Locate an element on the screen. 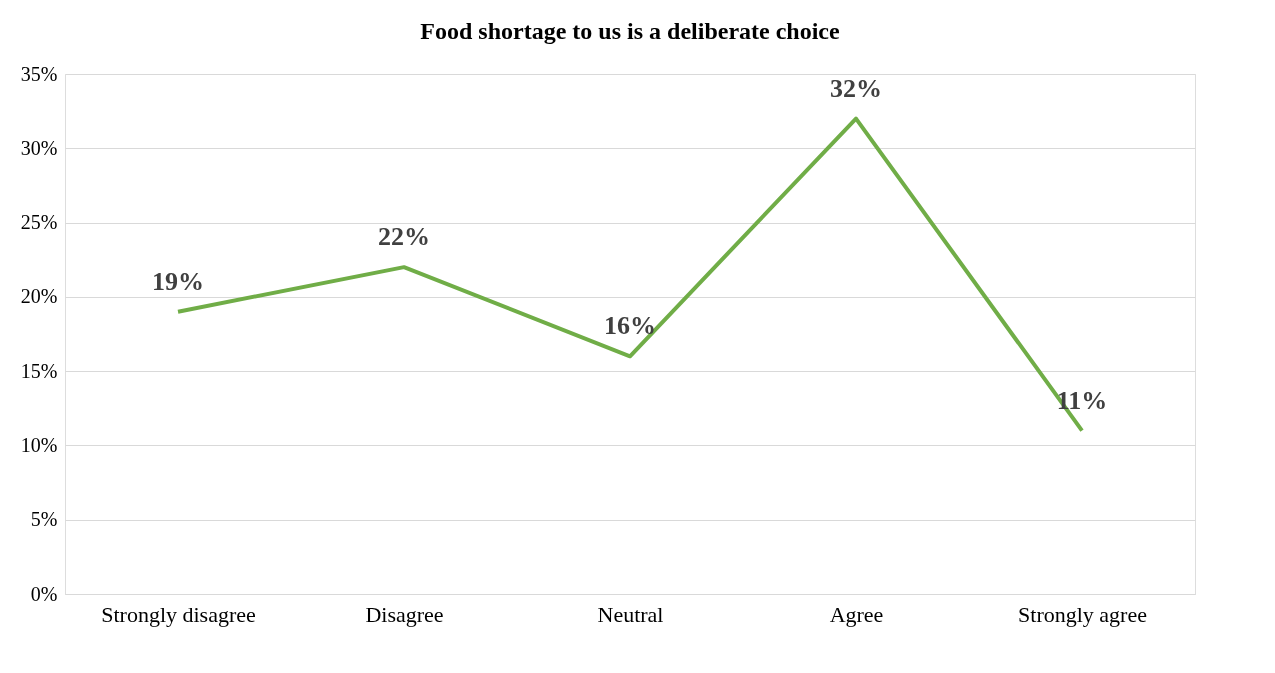 The height and width of the screenshot is (673, 1275). text: 19% is located at coordinates (178, 281).